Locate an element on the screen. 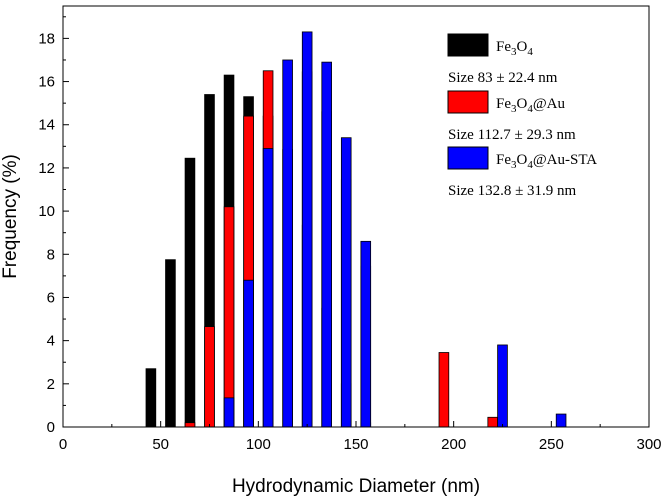 This screenshot has width=662, height=499. y-tick-label: 18 is located at coordinates (46, 38).